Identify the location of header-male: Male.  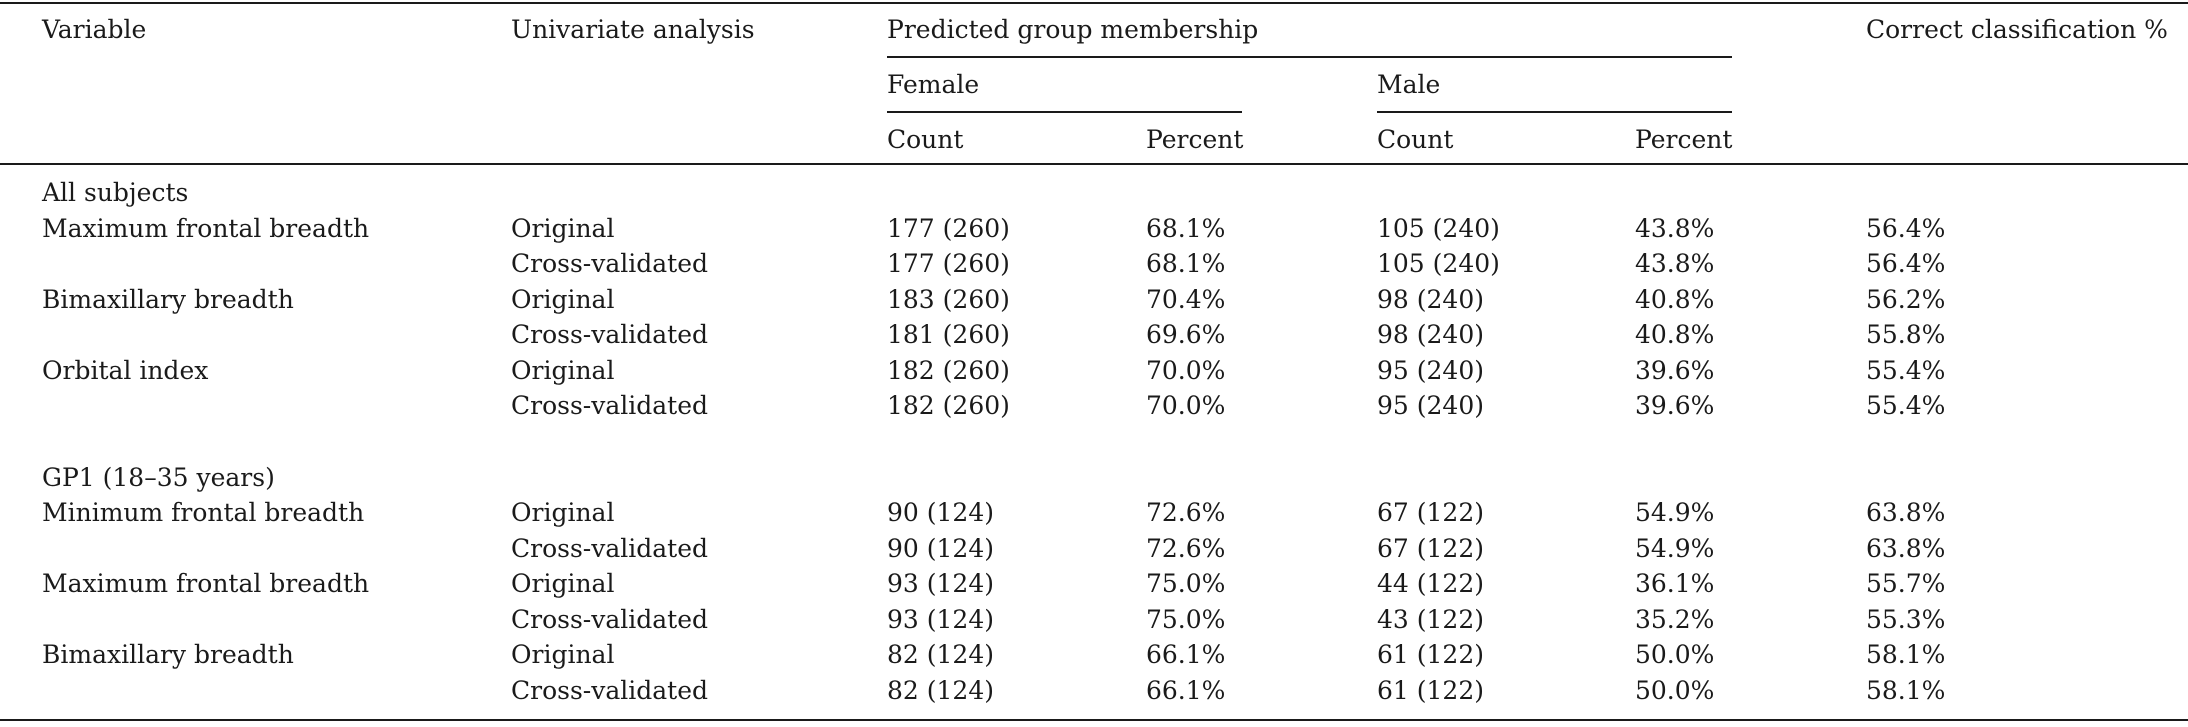
(1409, 84).